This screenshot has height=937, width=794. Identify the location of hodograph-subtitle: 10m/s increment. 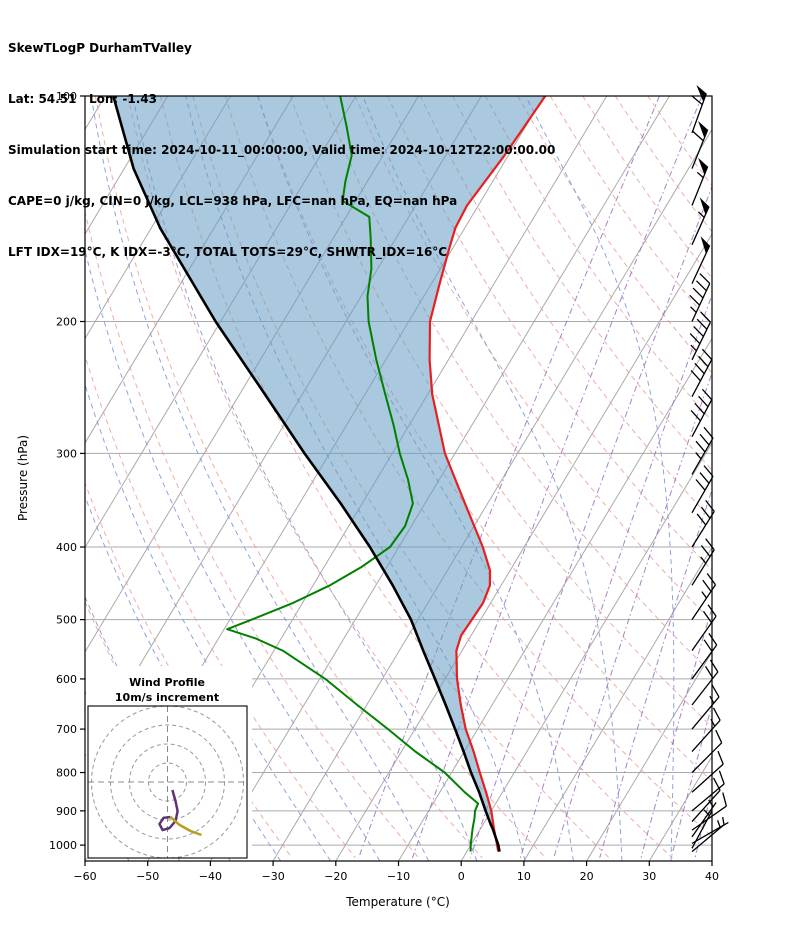
(167, 697).